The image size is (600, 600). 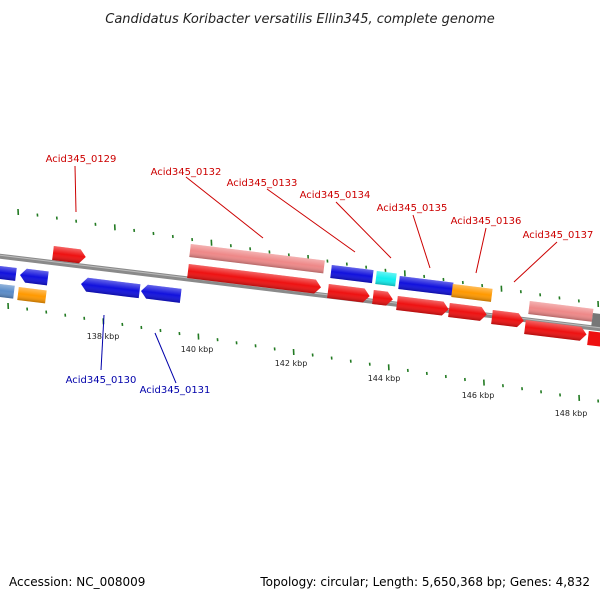 I want to click on gene-label-acid345-0135: Acid345_0135, so click(x=412, y=208).